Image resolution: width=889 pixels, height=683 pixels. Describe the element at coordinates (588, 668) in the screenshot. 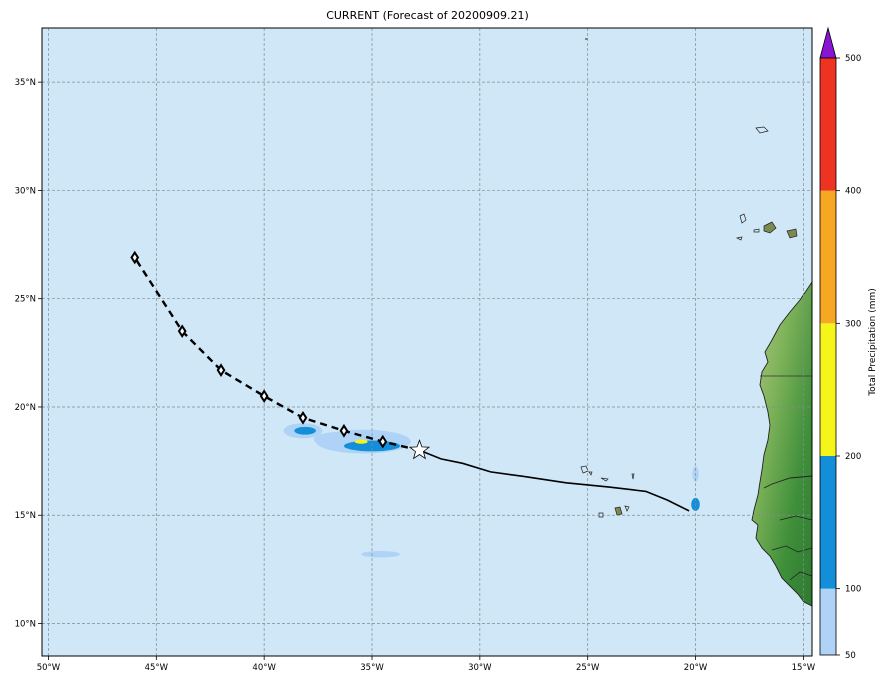

I see `x-tick-label: 25°W` at that location.